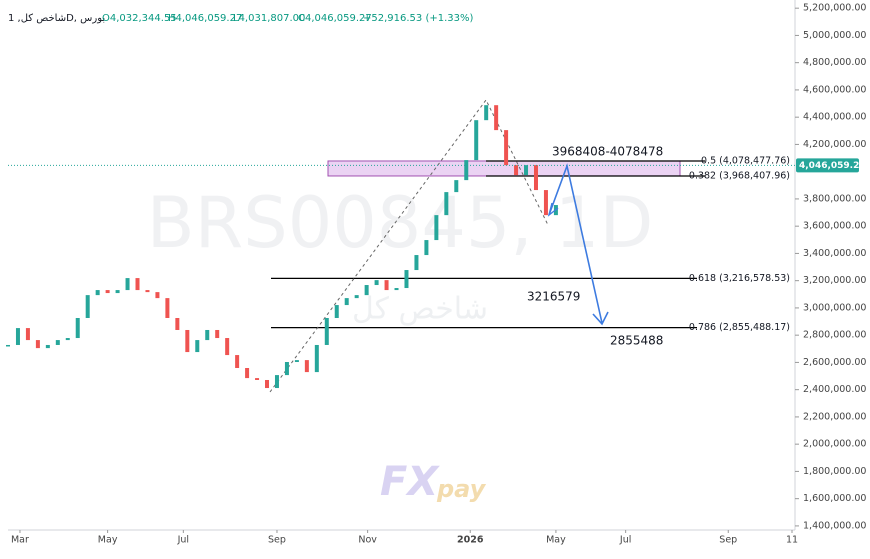  What do you see at coordinates (834, 253) in the screenshot?
I see `y-tick-label: 3,400,000.00` at bounding box center [834, 253].